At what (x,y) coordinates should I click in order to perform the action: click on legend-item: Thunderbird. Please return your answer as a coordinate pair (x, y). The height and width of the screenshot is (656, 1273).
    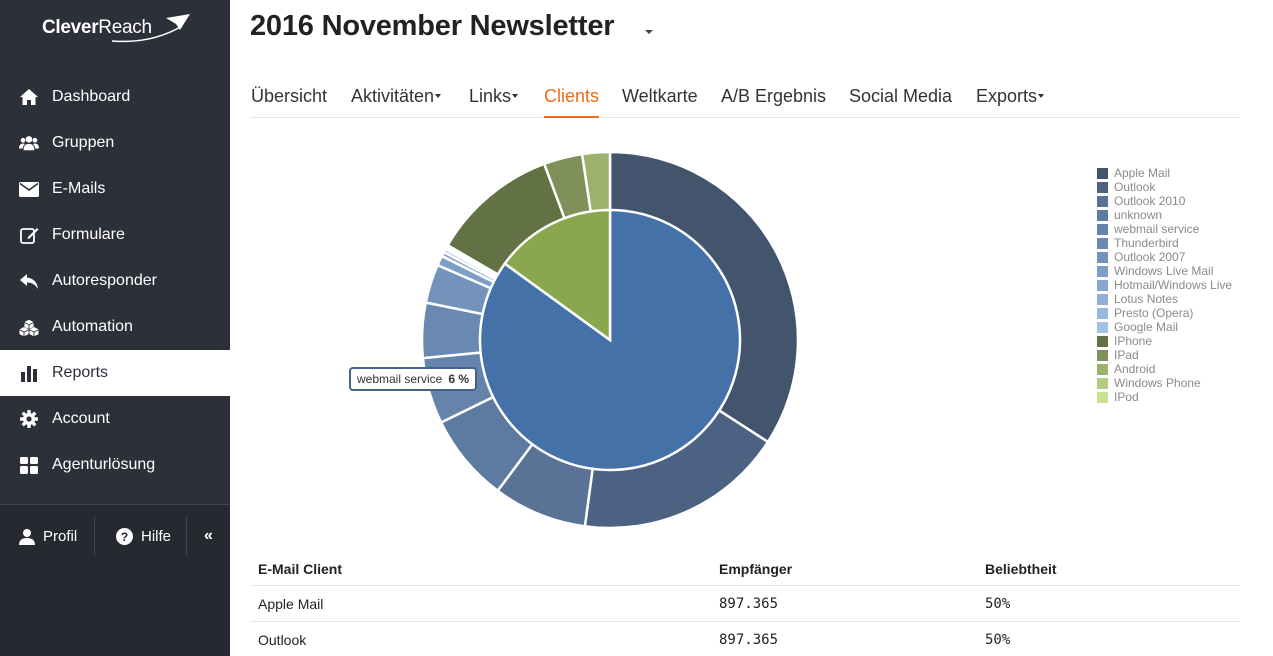
    Looking at the image, I should click on (1164, 243).